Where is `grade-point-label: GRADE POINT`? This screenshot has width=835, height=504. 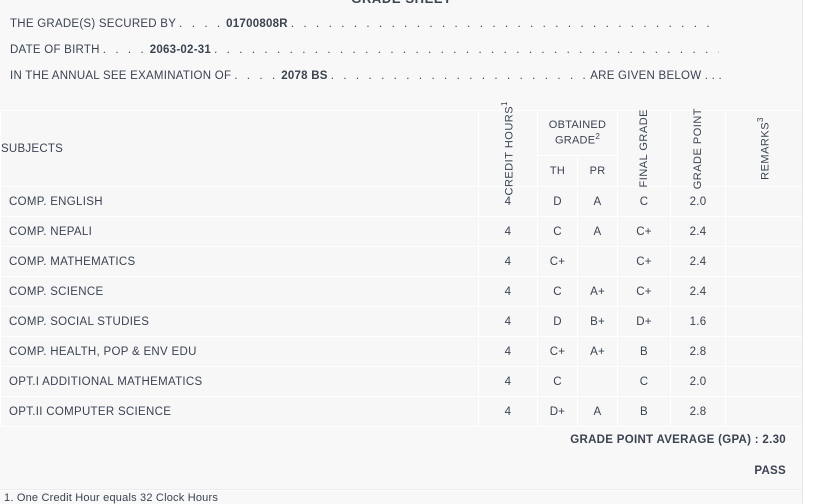
grade-point-label: GRADE POINT is located at coordinates (697, 148).